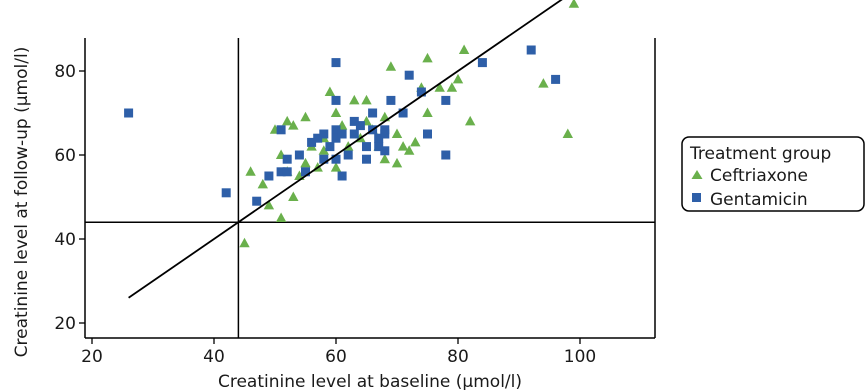  What do you see at coordinates (65, 240) in the screenshot?
I see `y-tick-label: 40` at bounding box center [65, 240].